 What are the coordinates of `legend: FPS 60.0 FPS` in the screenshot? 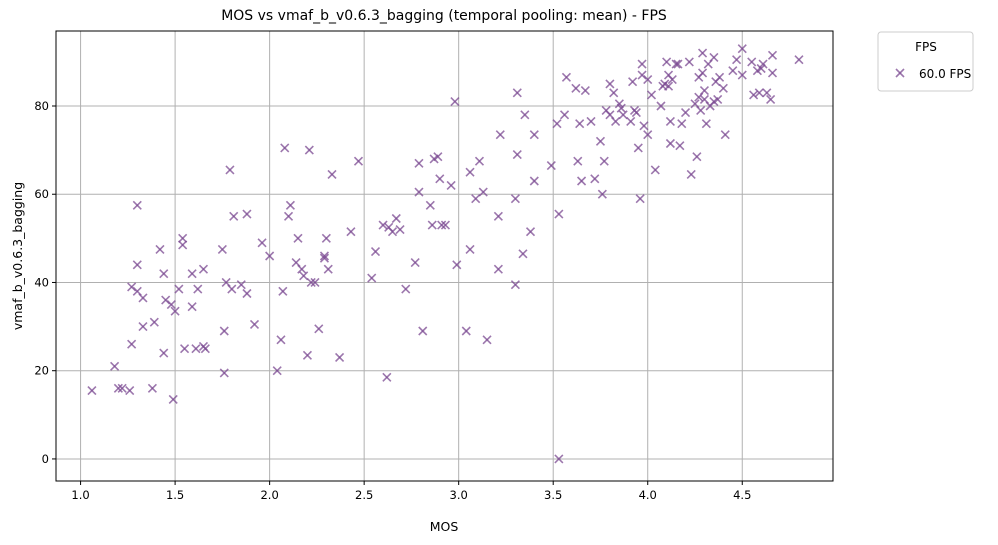 It's located at (925, 61).